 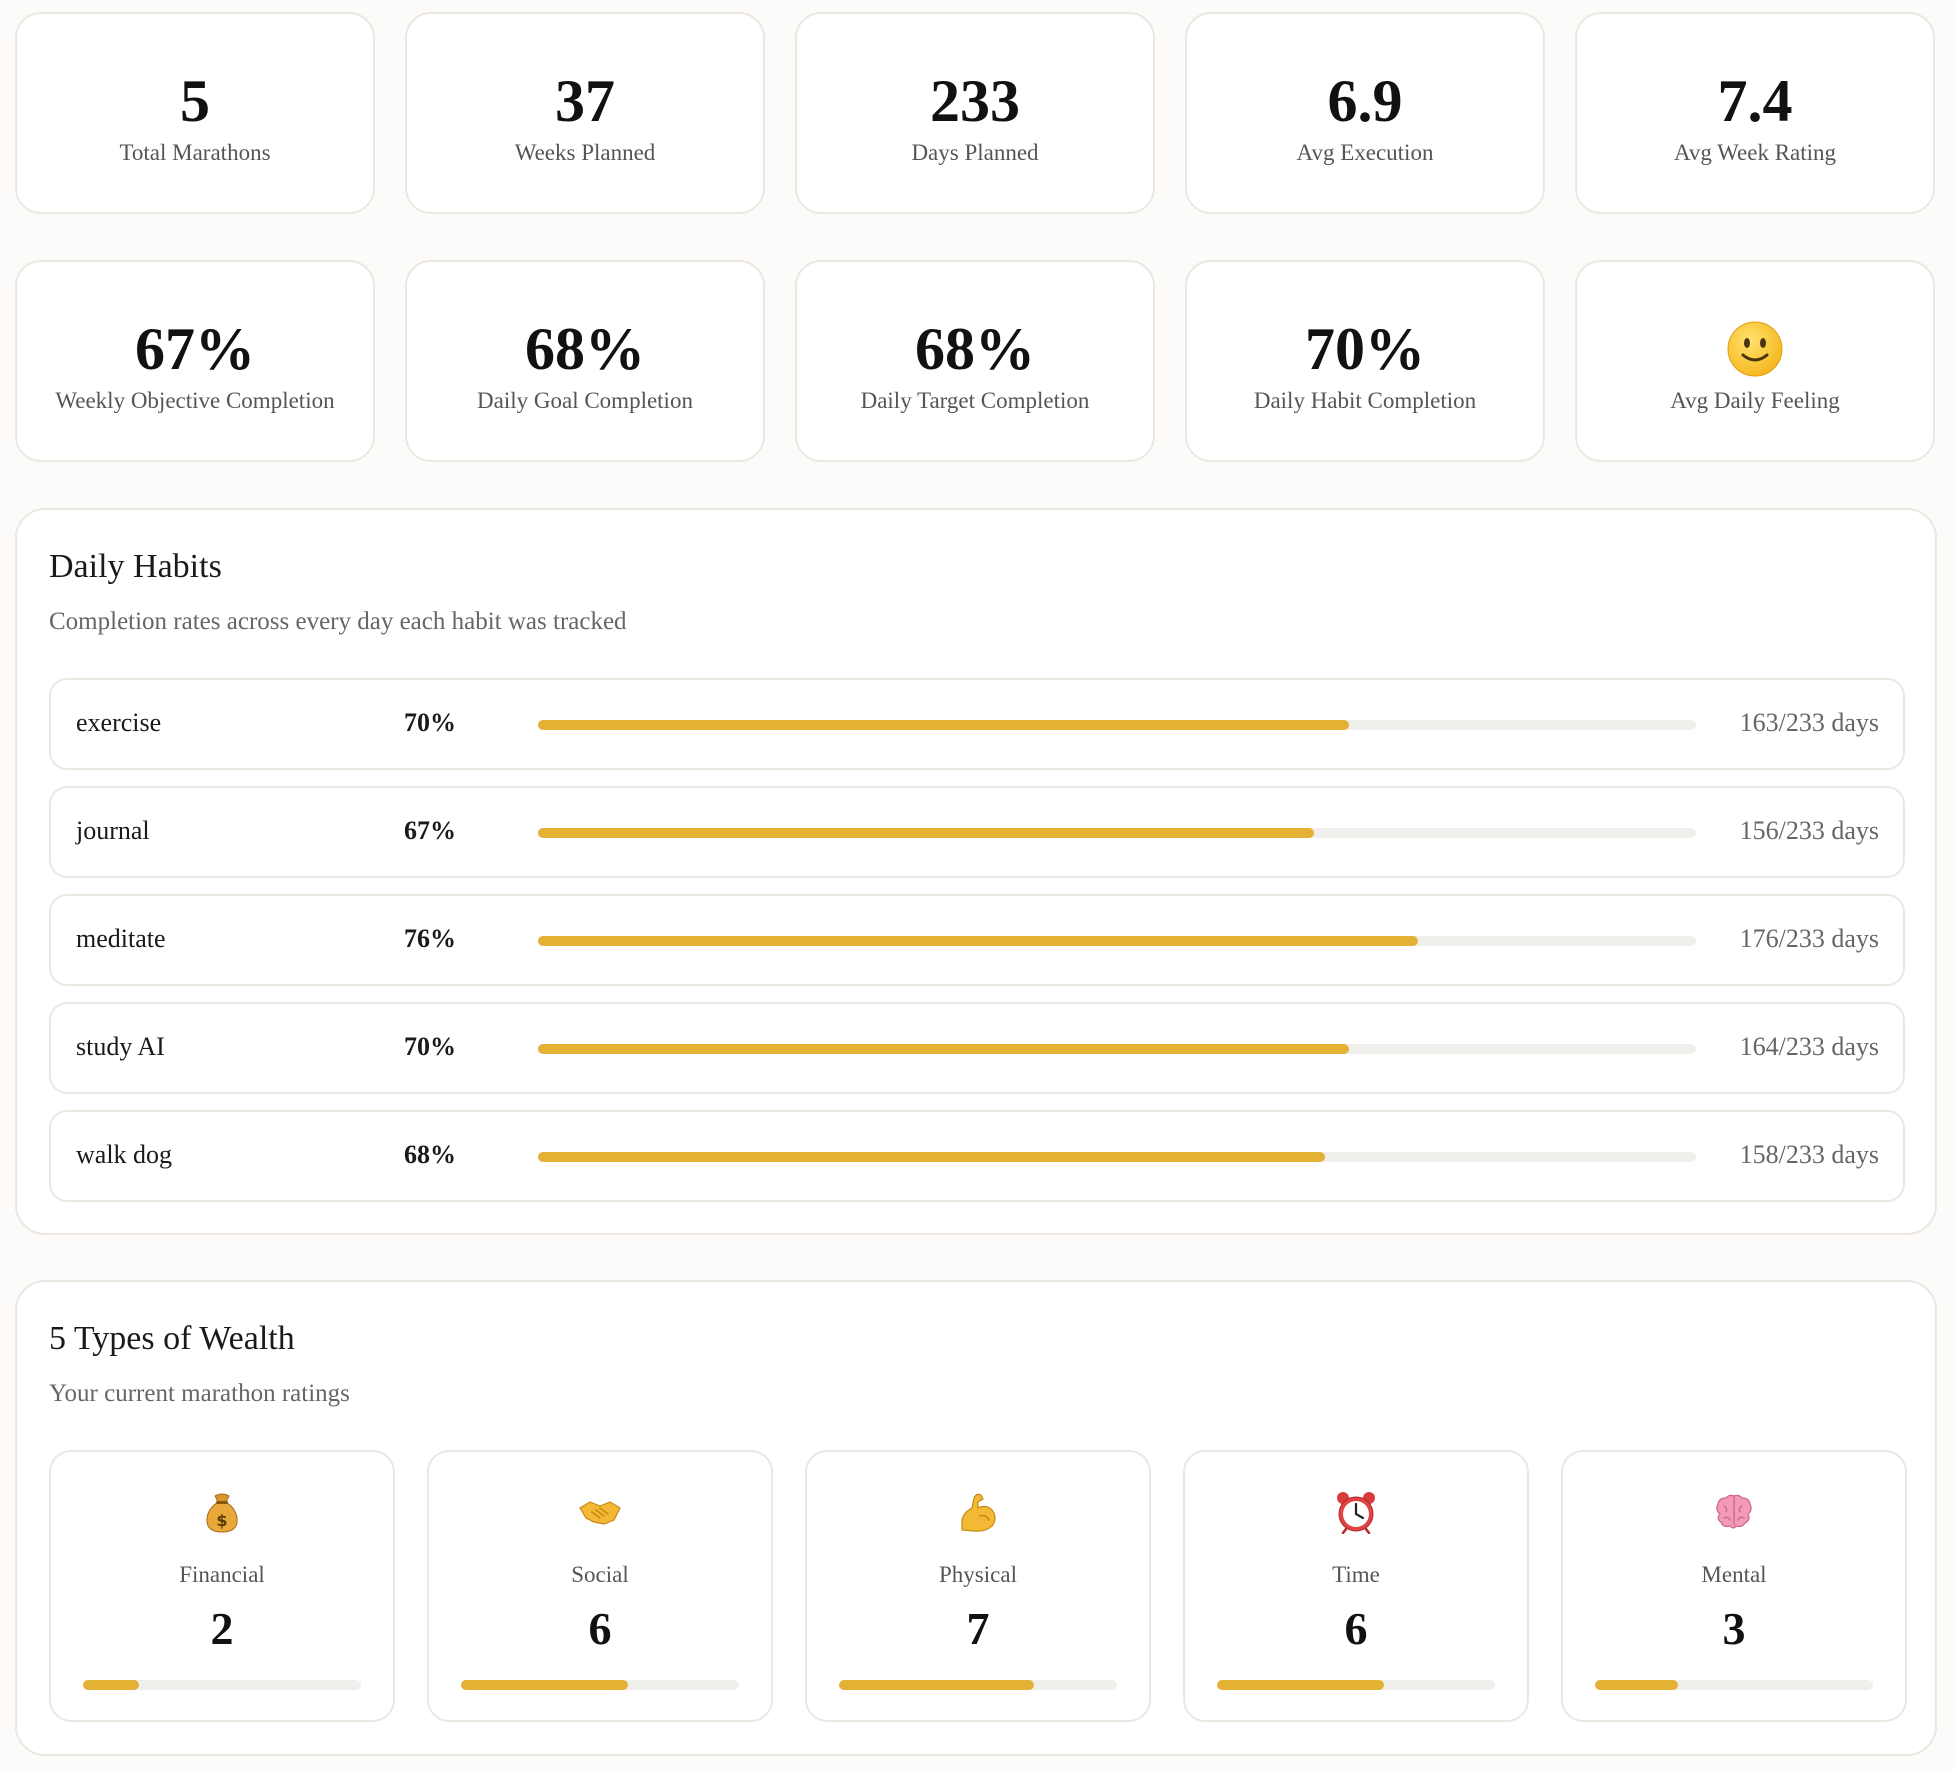 I want to click on wealth-grid: $ Financial 2 Social 6 Physical 7, so click(x=978, y=1586).